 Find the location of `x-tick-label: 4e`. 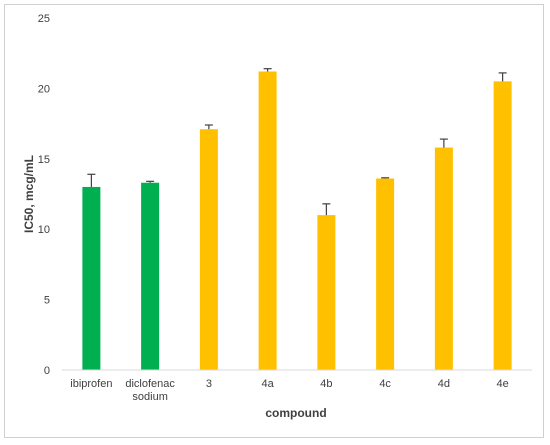

x-tick-label: 4e is located at coordinates (503, 384).